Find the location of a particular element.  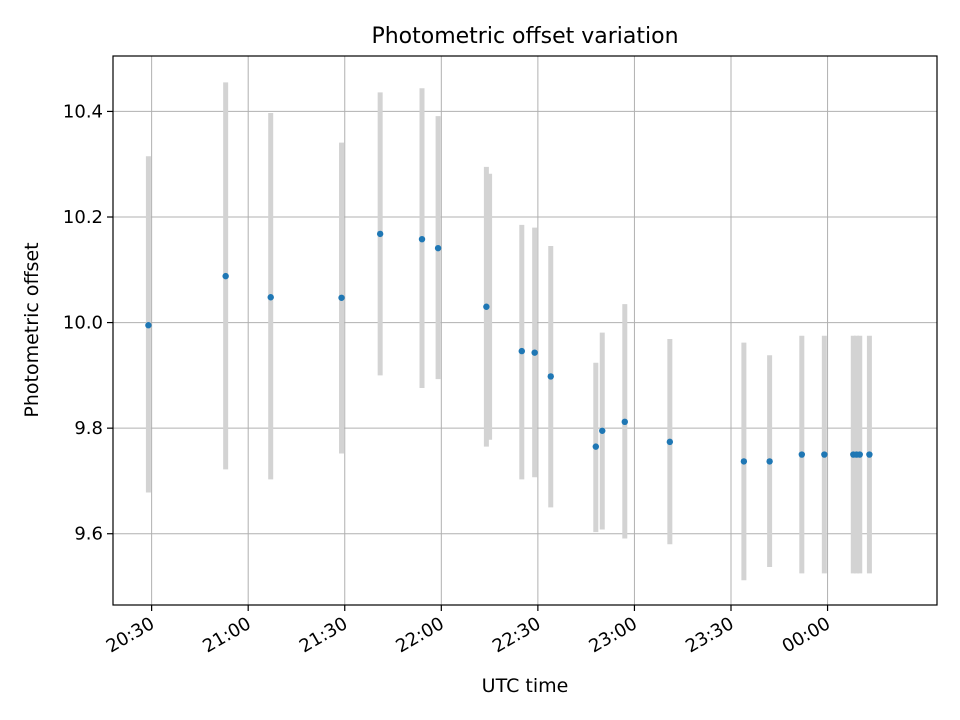

x-tick-label: 23:30 is located at coordinates (709, 635).